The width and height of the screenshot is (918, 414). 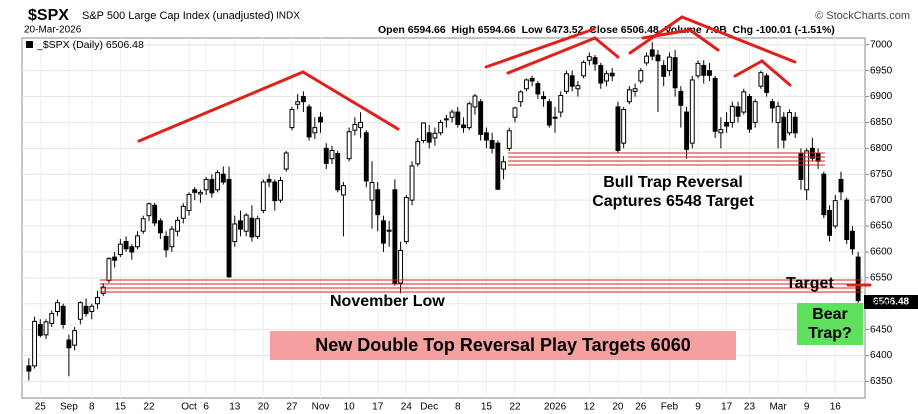 What do you see at coordinates (807, 407) in the screenshot?
I see `x-tick-label: 9` at bounding box center [807, 407].